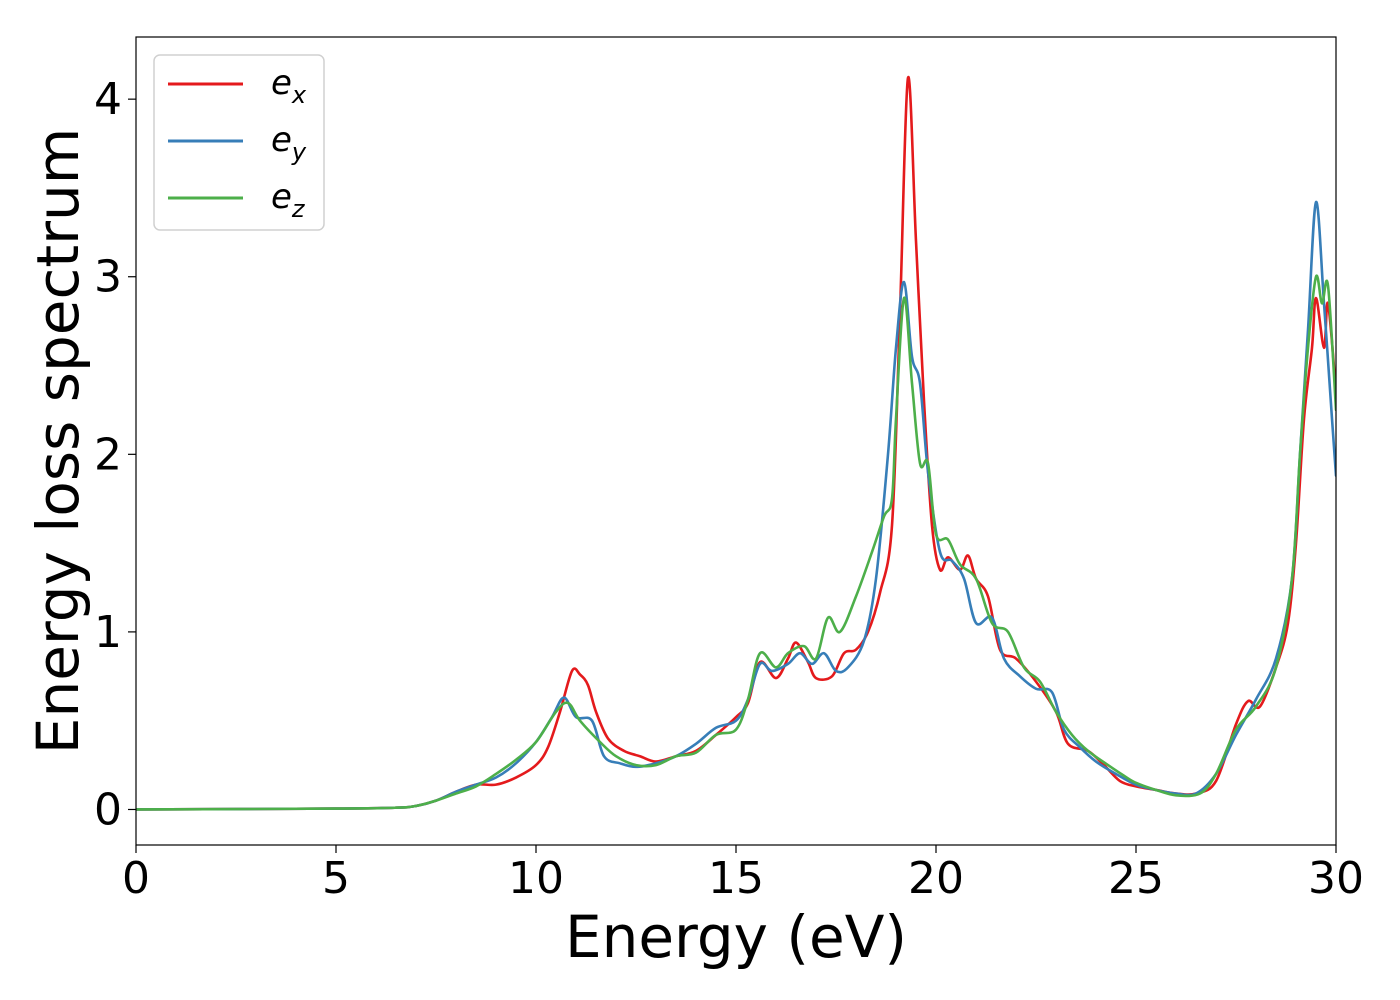 The width and height of the screenshot is (1400, 1000). Describe the element at coordinates (136, 878) in the screenshot. I see `x-tick-label: 0` at that location.